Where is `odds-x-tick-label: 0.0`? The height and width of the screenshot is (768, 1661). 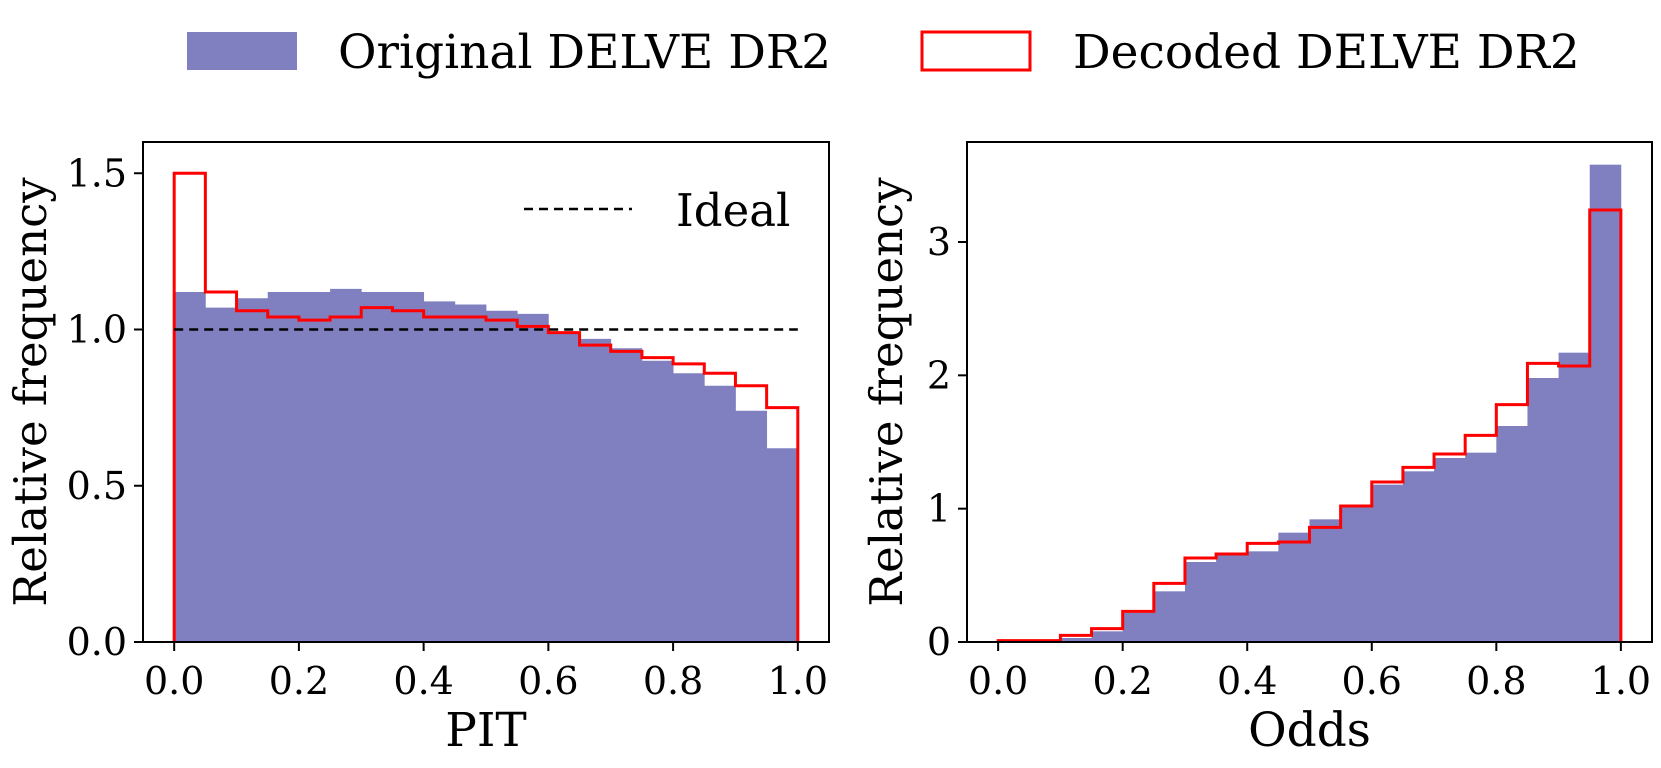 odds-x-tick-label: 0.0 is located at coordinates (998, 681).